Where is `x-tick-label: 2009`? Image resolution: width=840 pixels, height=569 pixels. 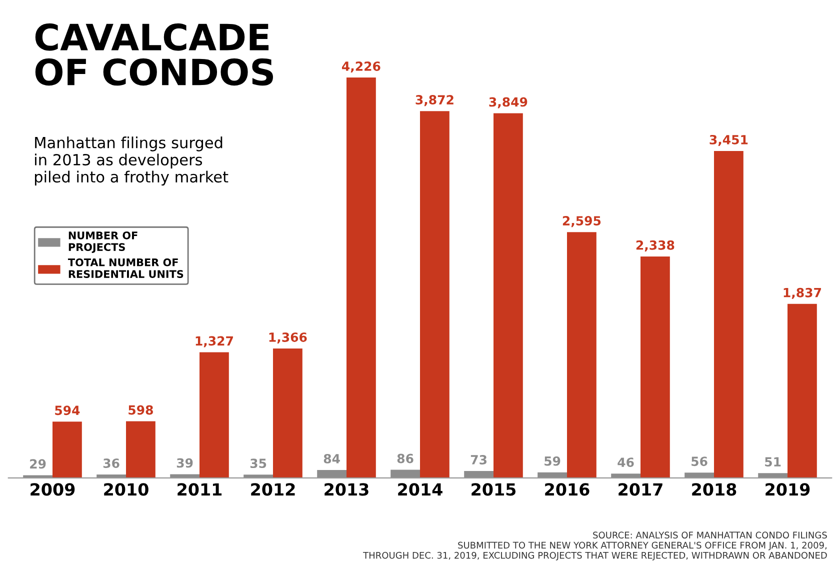 x-tick-label: 2009 is located at coordinates (52, 489).